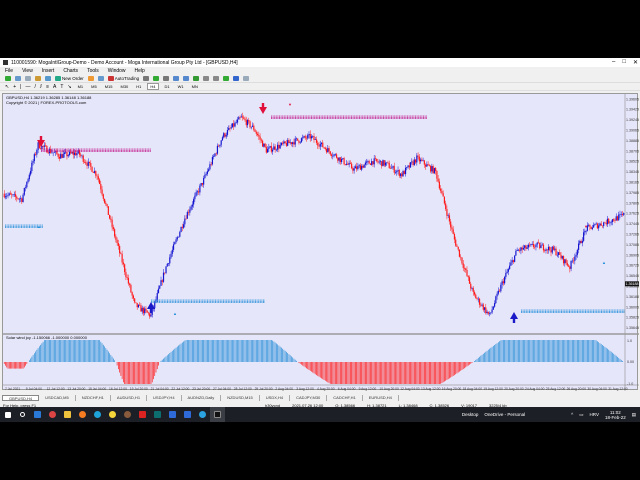 Image resolution: width=640 pixels, height=480 pixels. What do you see at coordinates (41, 86) in the screenshot?
I see `channel-icon: ⫽` at bounding box center [41, 86].